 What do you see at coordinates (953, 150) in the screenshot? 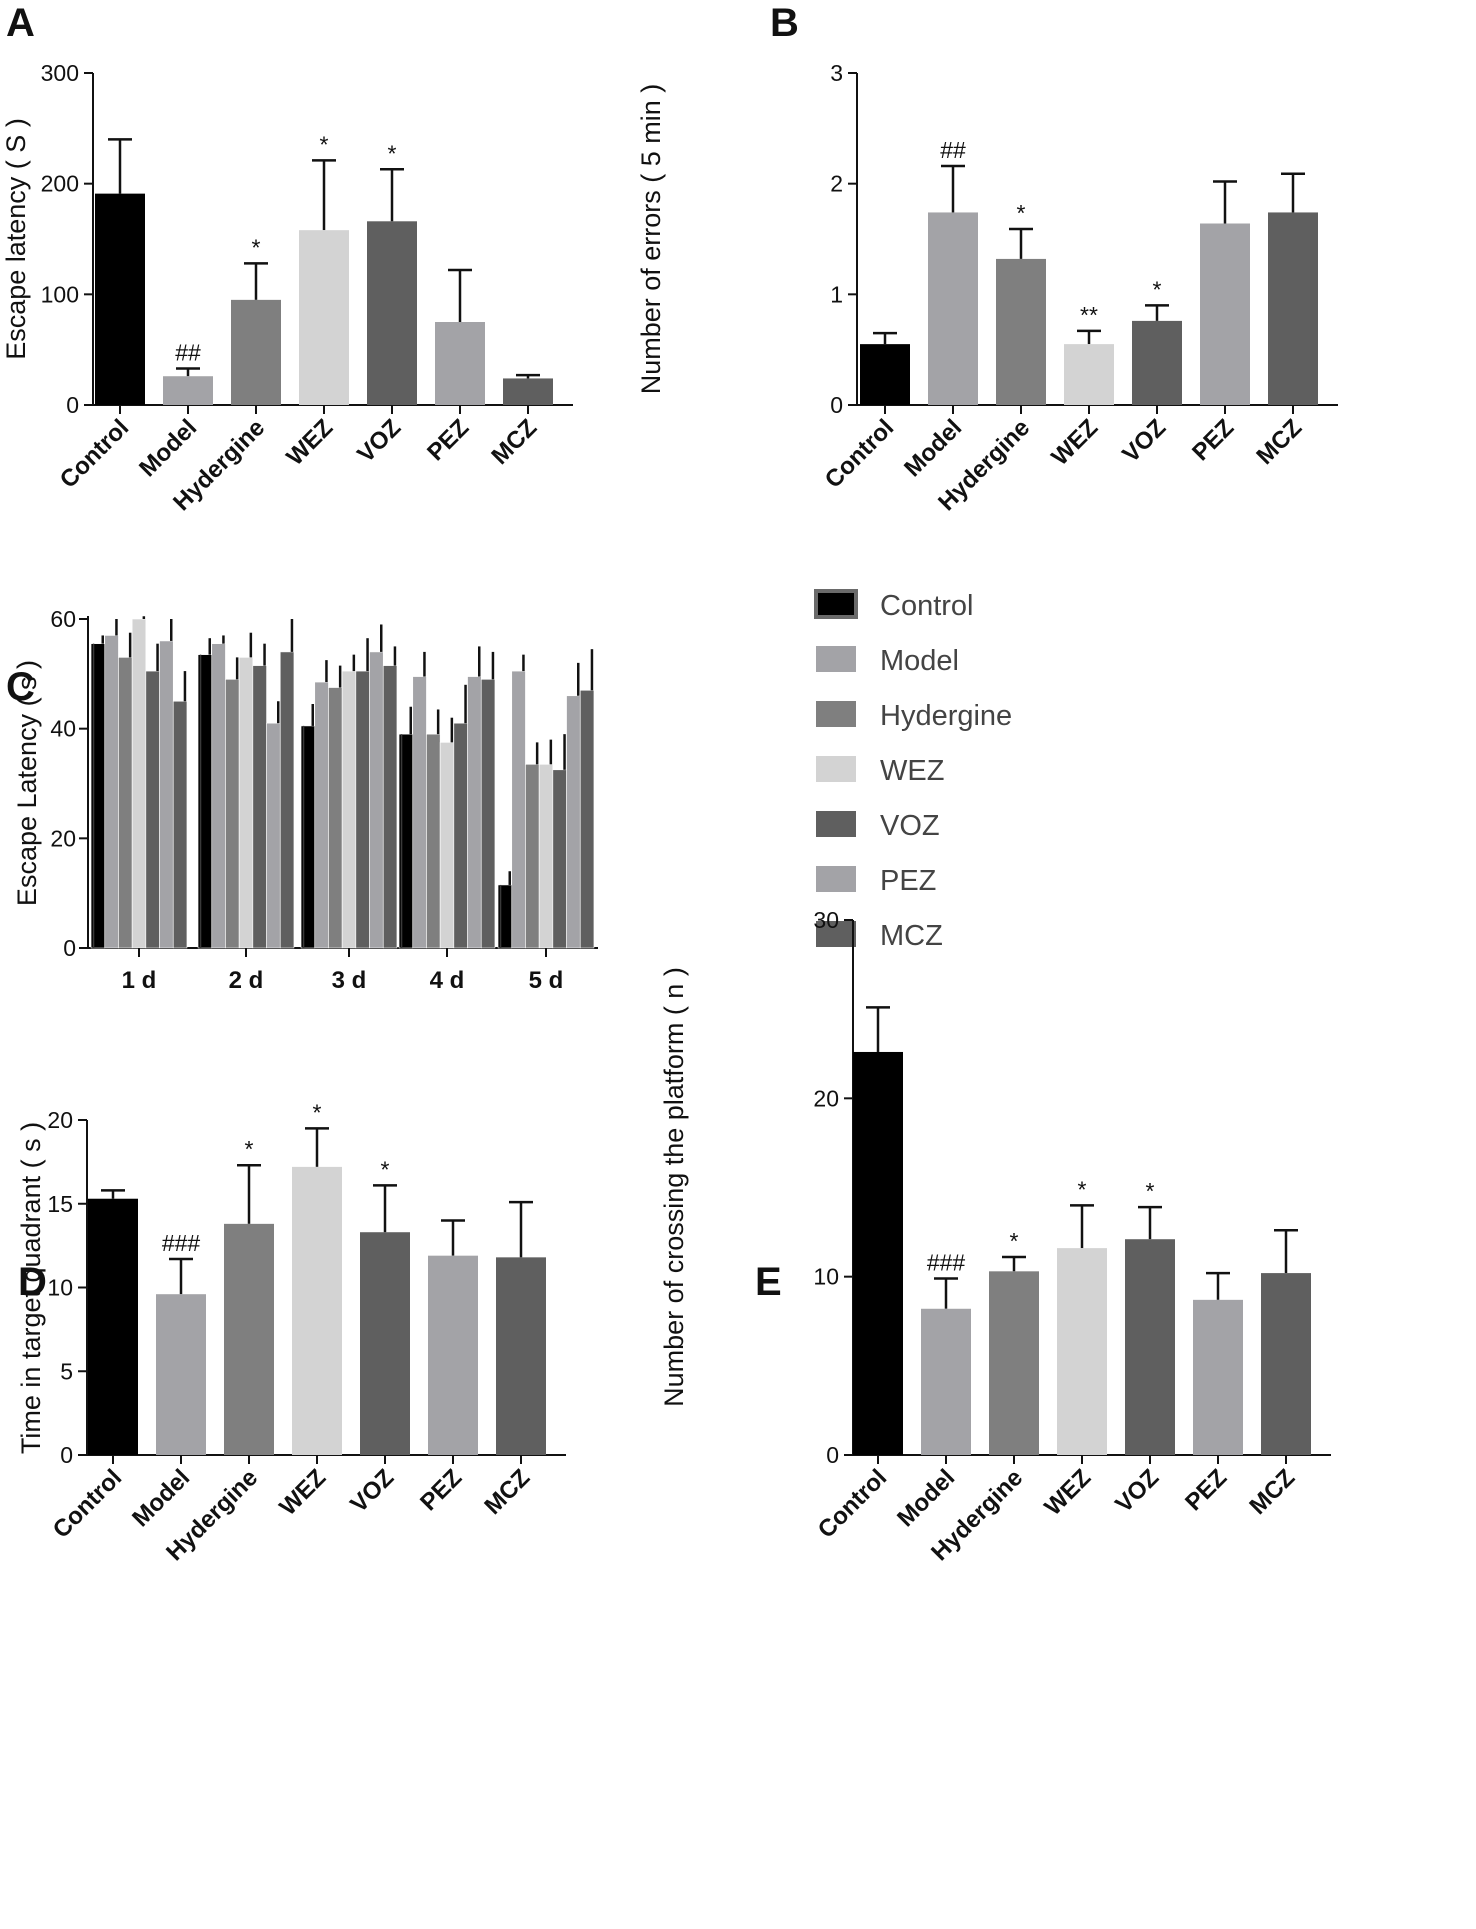
I see `panel-b-significance-label: ##` at bounding box center [953, 150].